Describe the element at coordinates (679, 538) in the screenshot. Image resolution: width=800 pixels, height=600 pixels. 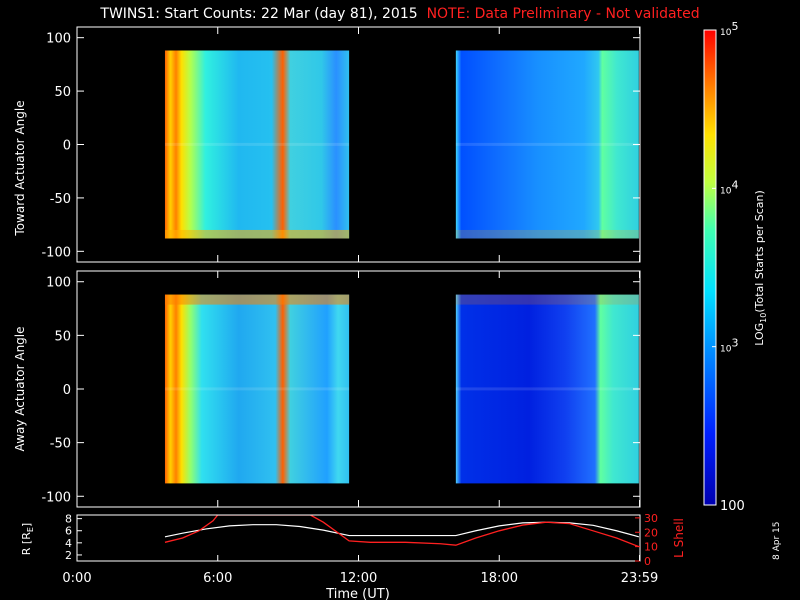
I see `y-axis-label-right: L Shell` at that location.